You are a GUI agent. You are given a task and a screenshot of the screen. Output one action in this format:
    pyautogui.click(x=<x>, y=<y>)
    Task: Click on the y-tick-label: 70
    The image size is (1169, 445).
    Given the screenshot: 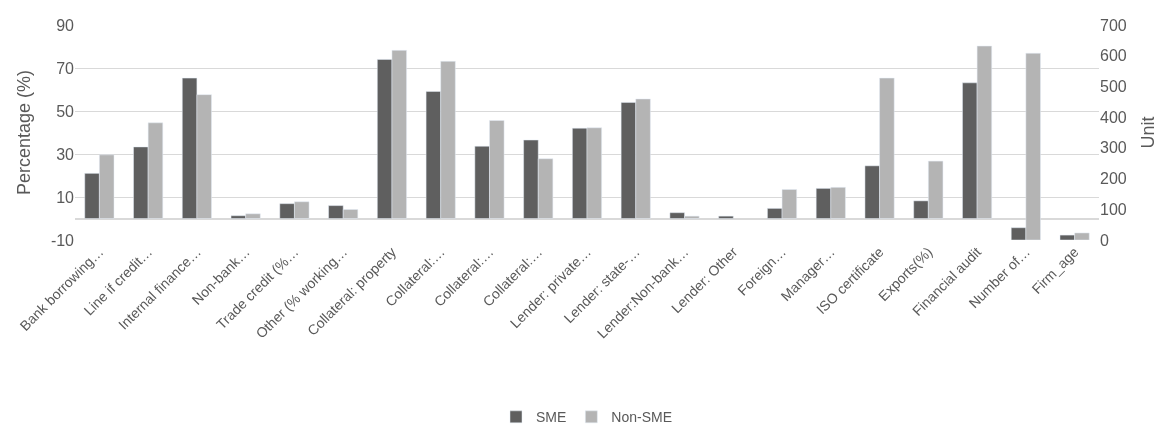 What is the action you would take?
    pyautogui.click(x=65, y=68)
    